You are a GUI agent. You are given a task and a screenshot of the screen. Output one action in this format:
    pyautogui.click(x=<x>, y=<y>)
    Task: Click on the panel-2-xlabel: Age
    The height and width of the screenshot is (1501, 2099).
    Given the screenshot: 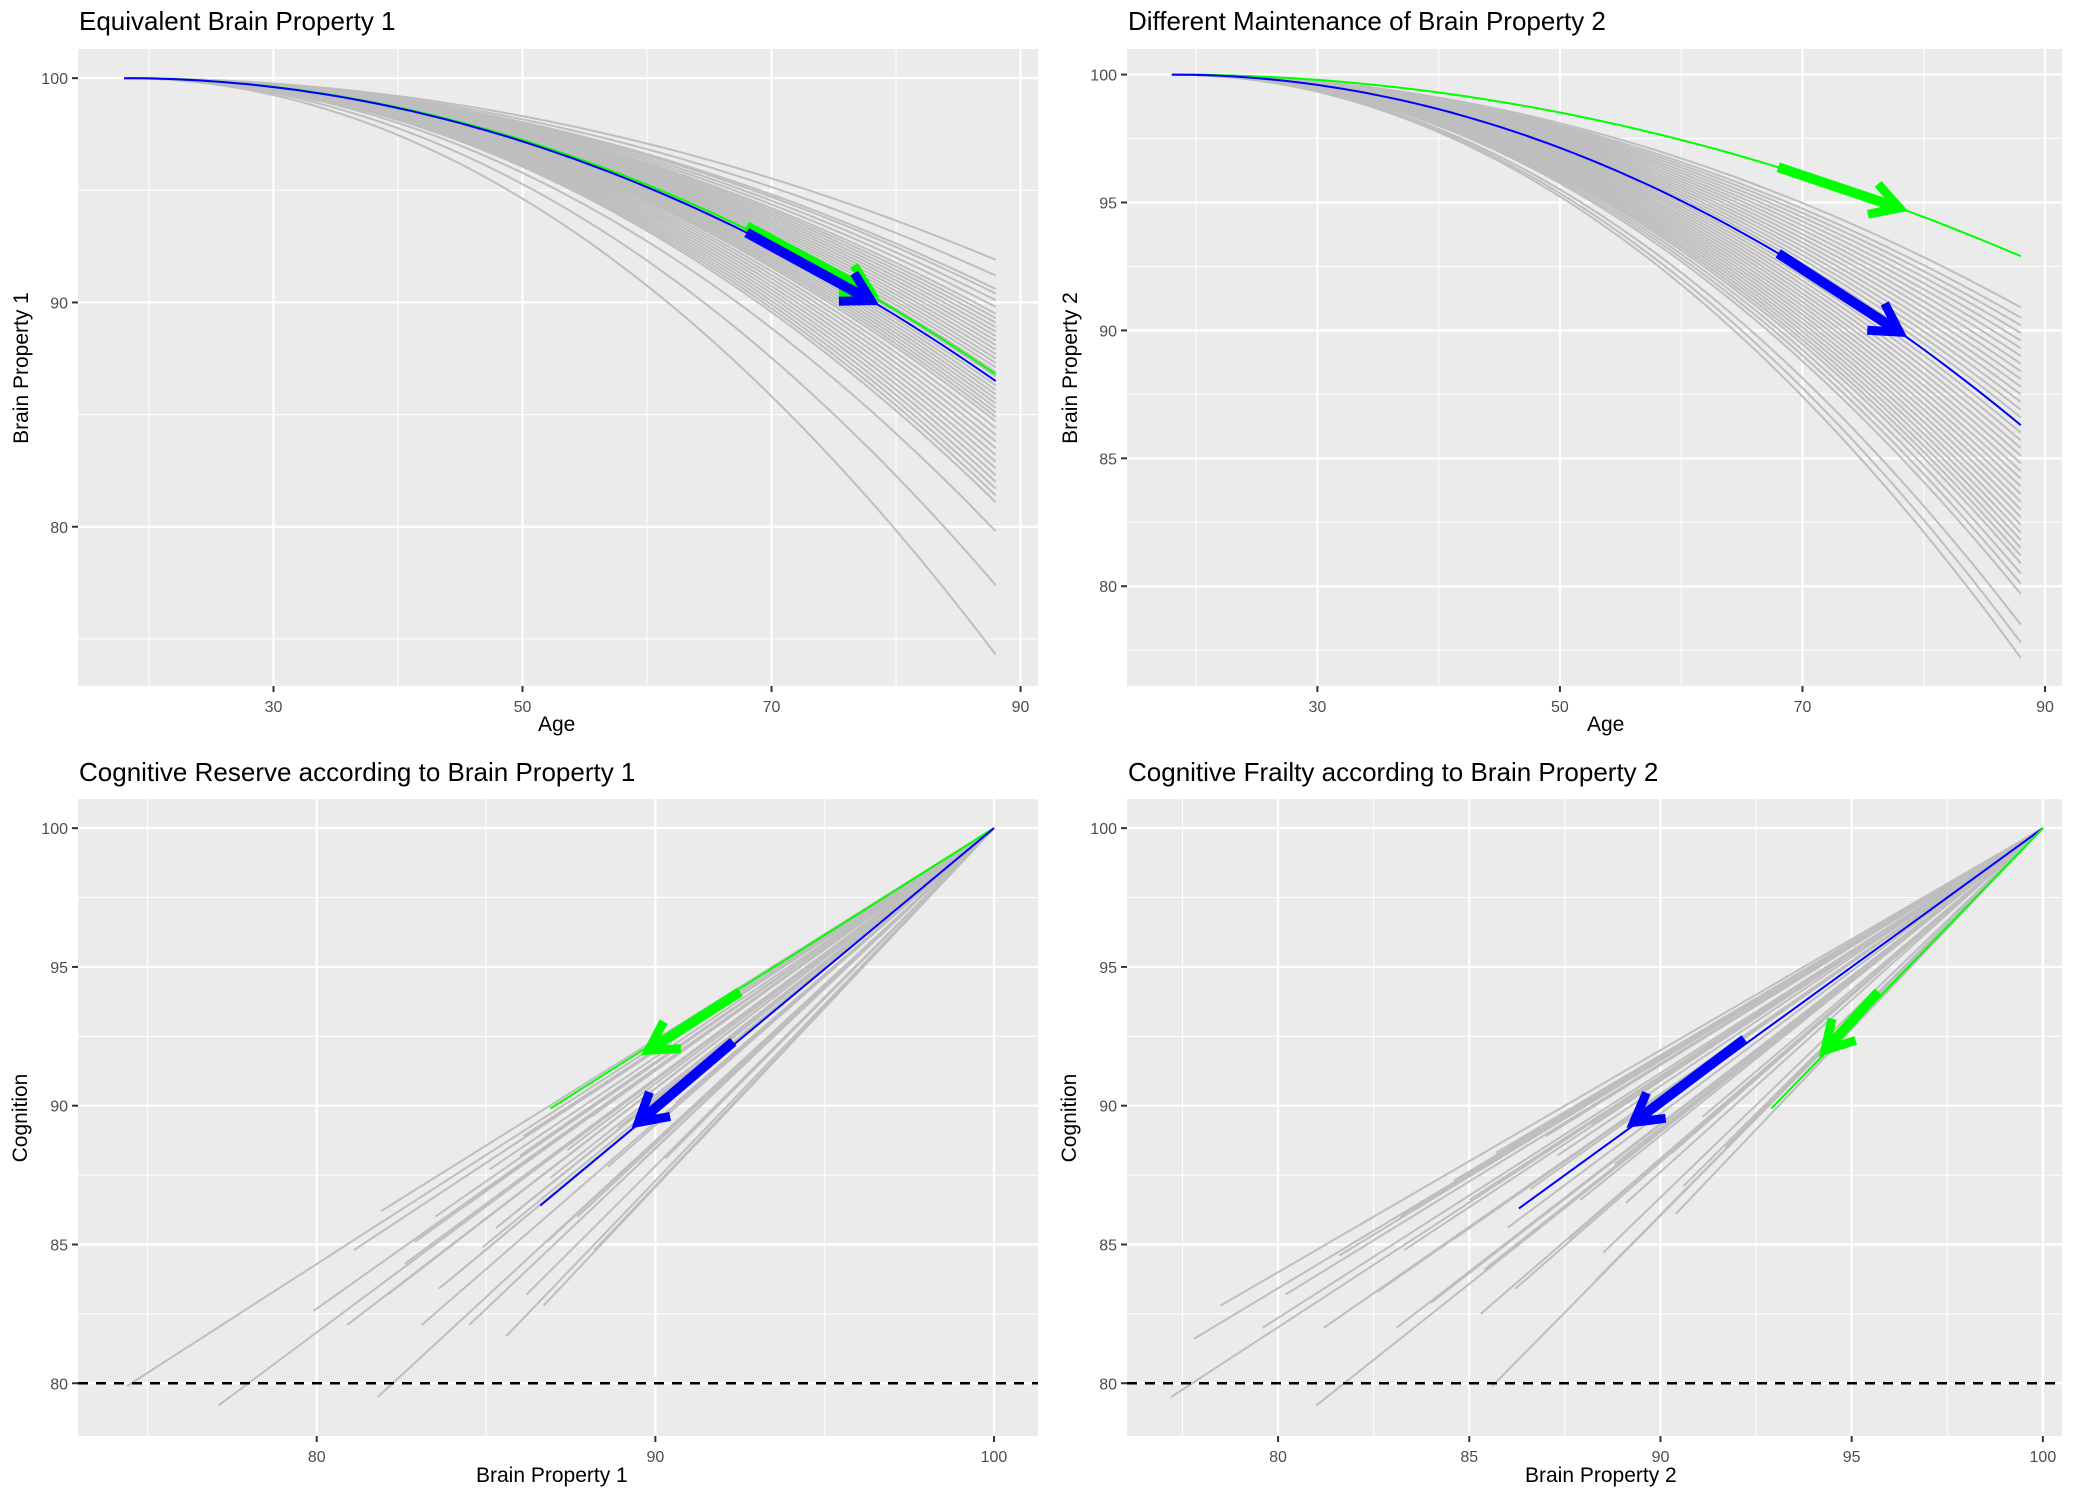 What is the action you would take?
    pyautogui.click(x=1606, y=724)
    